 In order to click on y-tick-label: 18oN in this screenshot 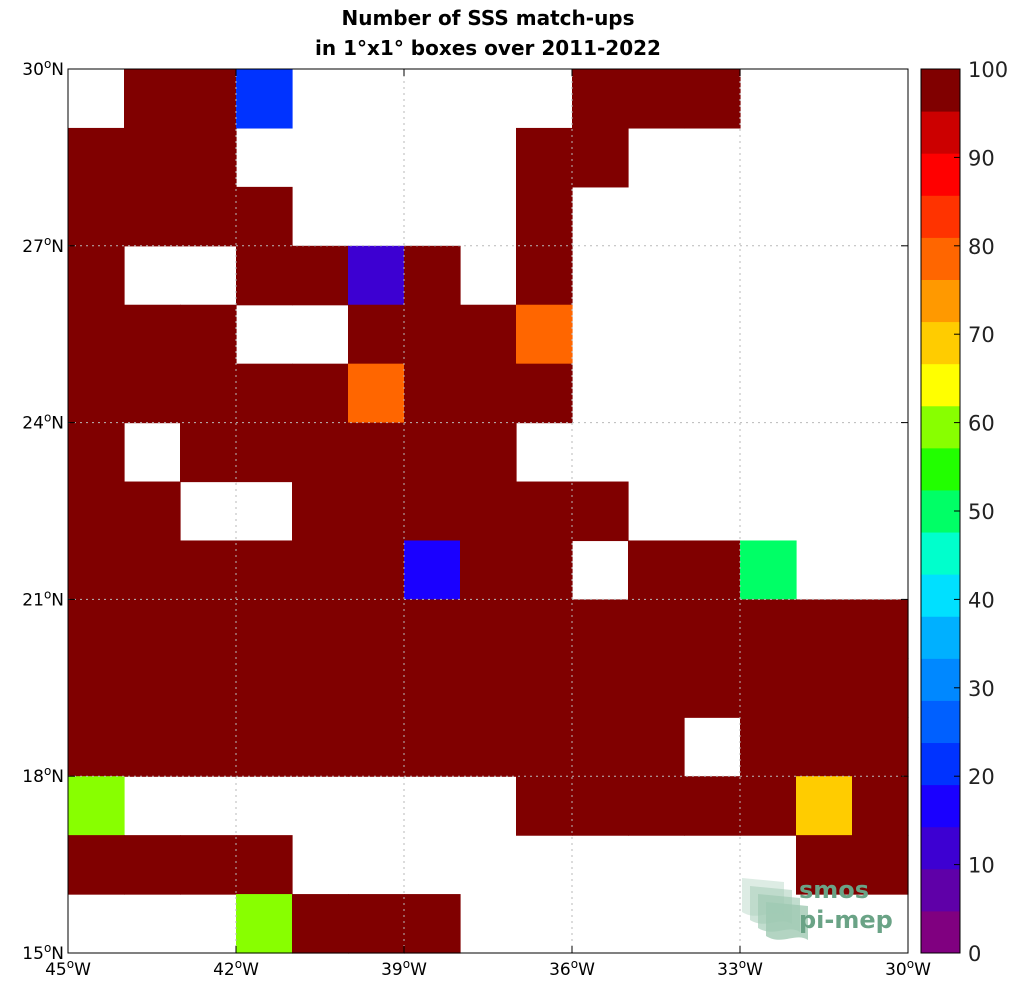, I will do `click(43, 775)`.